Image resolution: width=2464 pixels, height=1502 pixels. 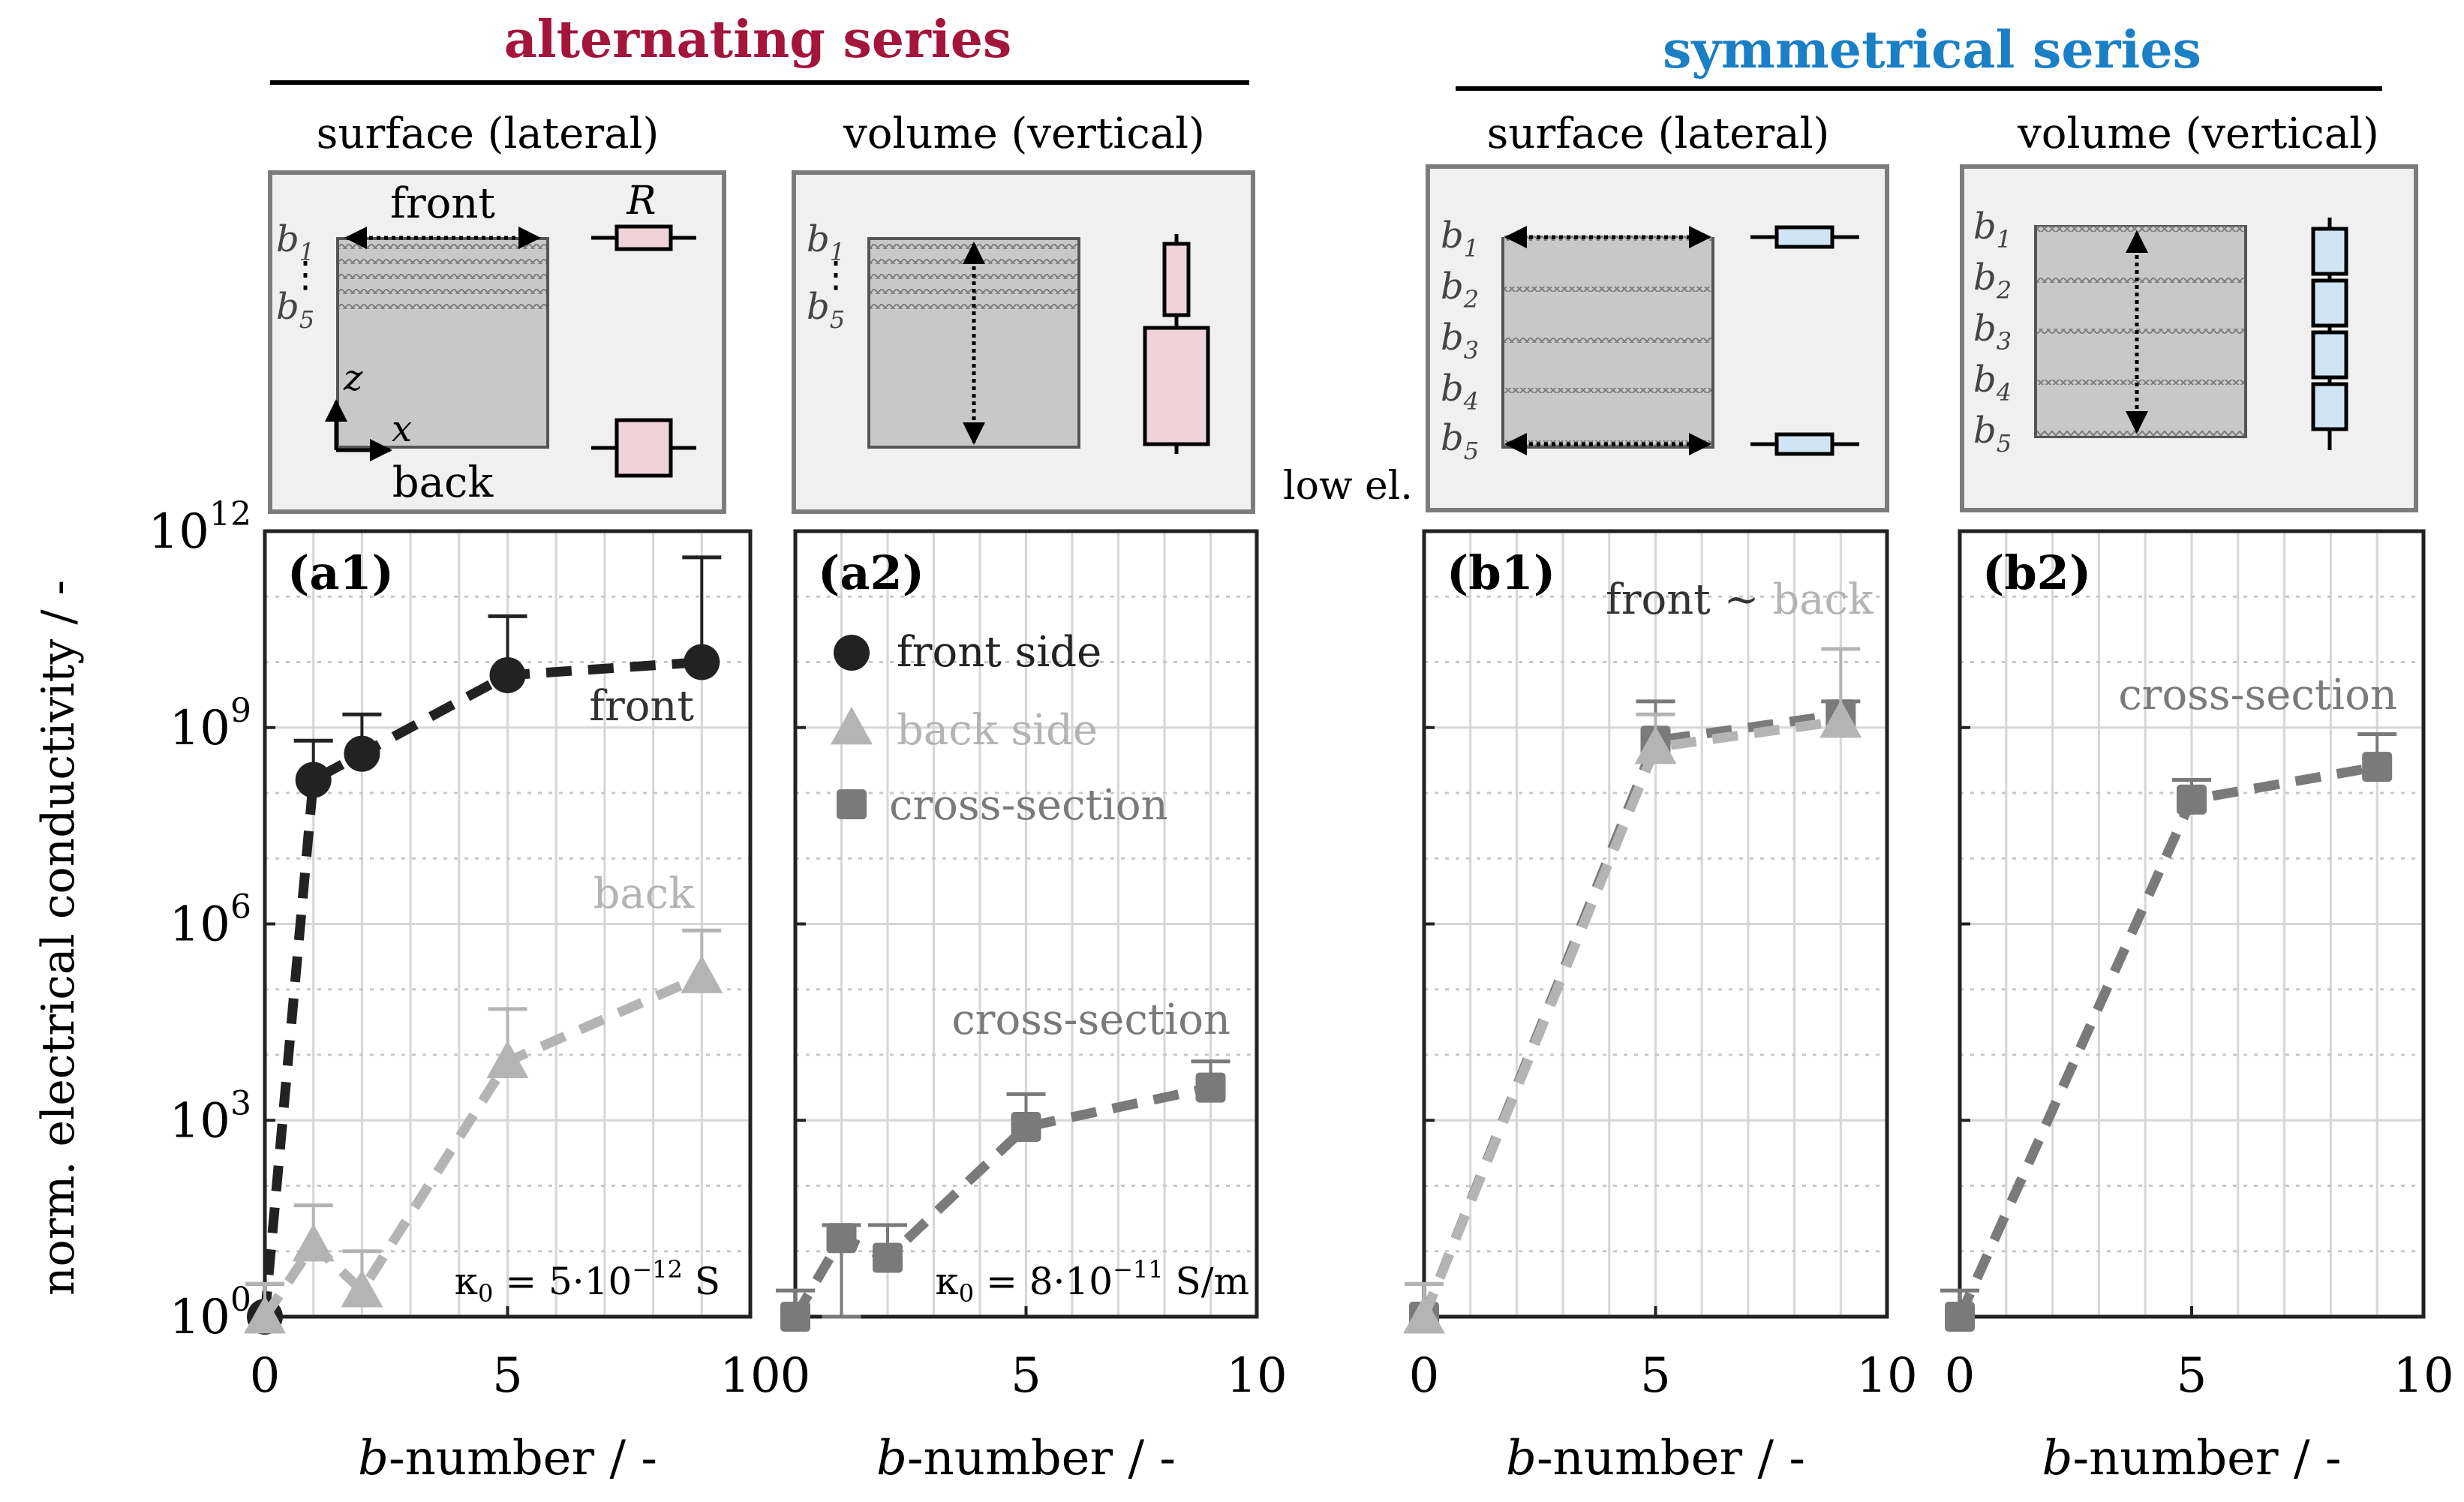 I want to click on back-label: back, so click(x=443, y=482).